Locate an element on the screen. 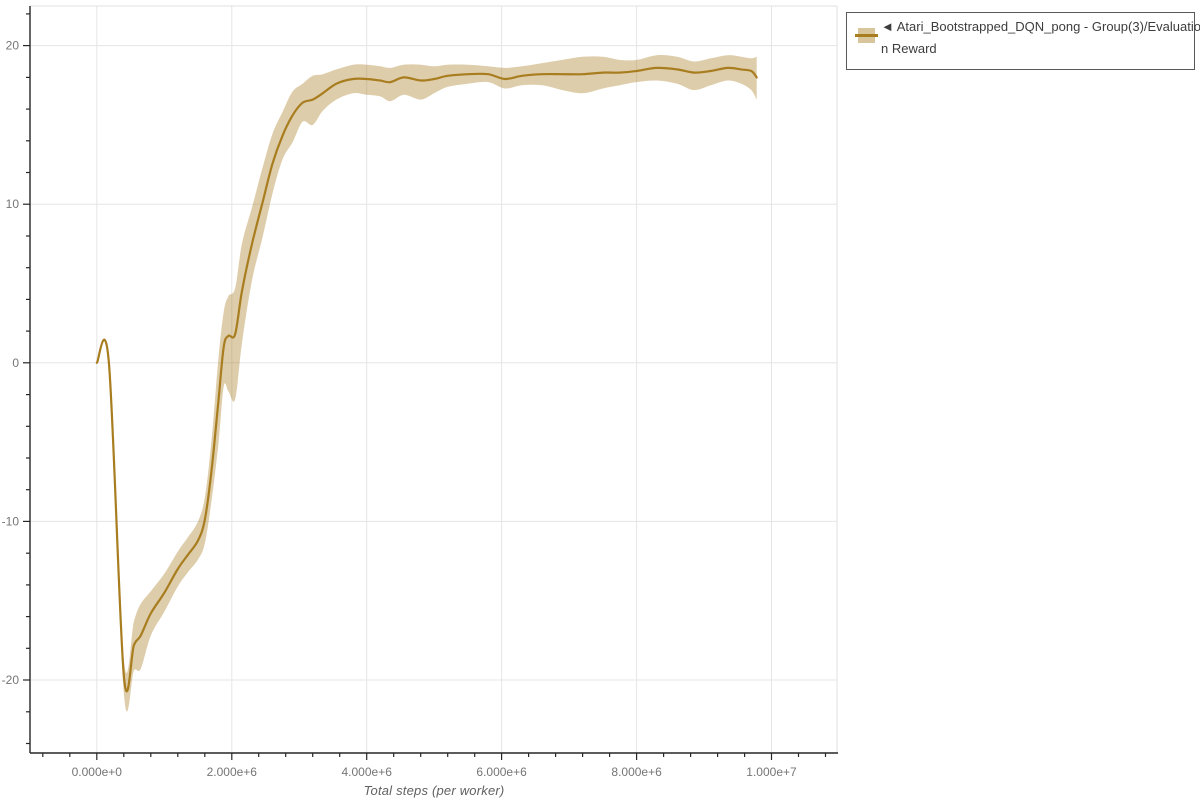 The image size is (1200, 800). y-tick-label: 20 is located at coordinates (13, 46).